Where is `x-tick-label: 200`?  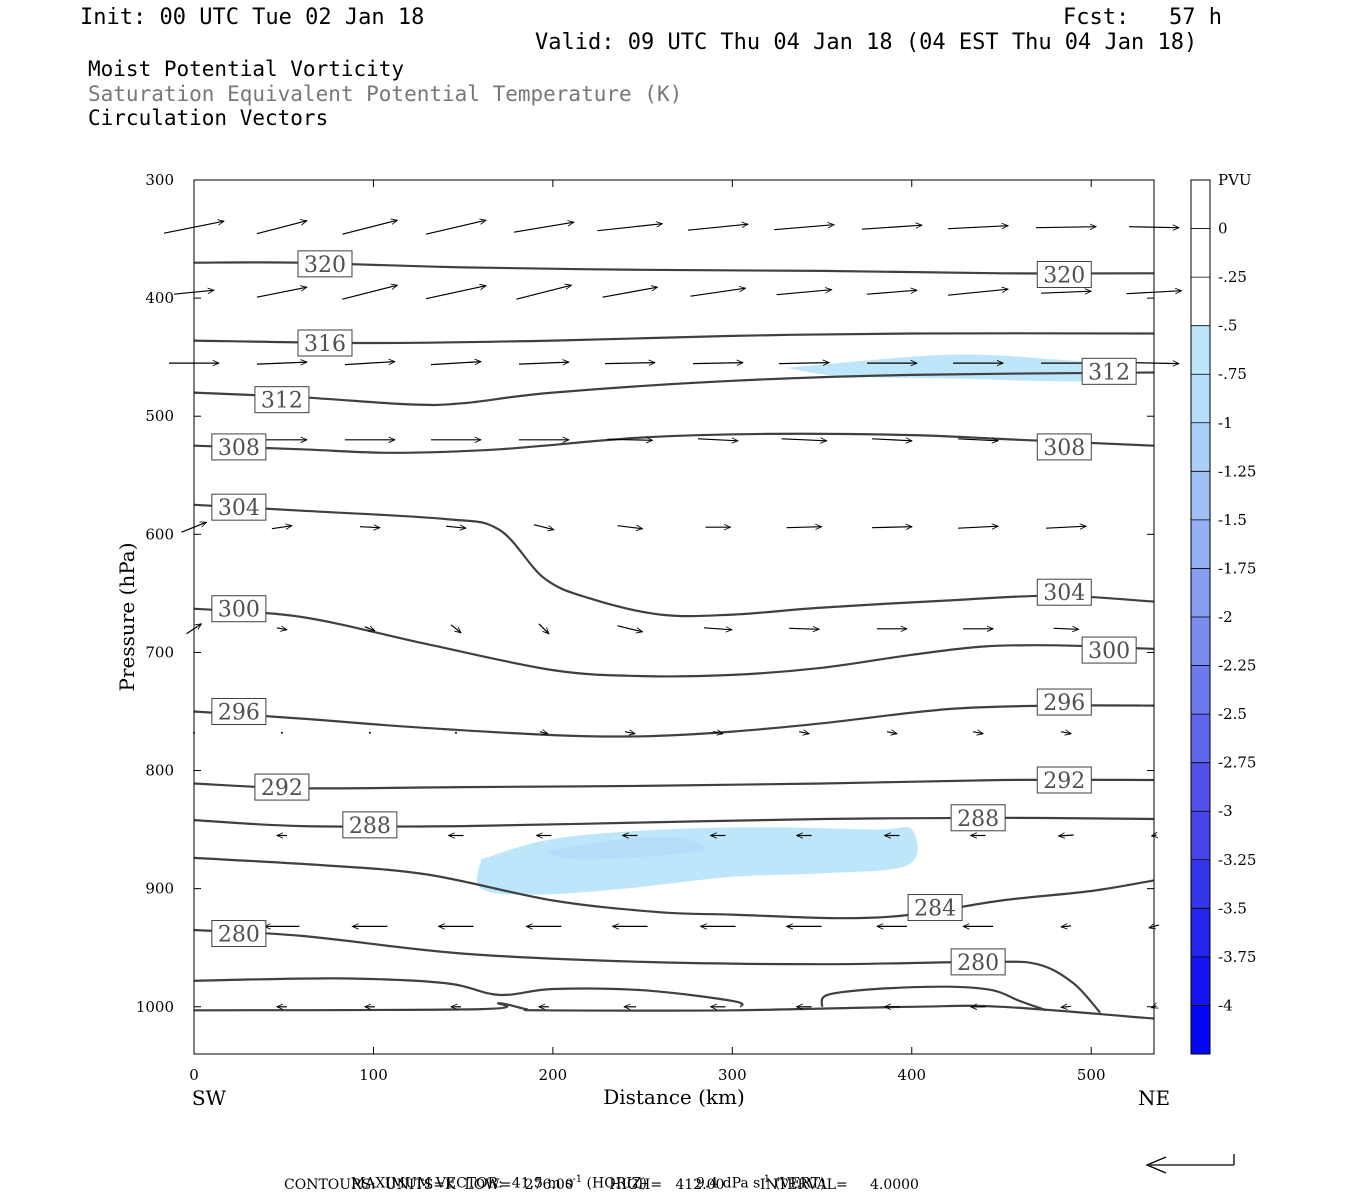 x-tick-label: 200 is located at coordinates (553, 1075).